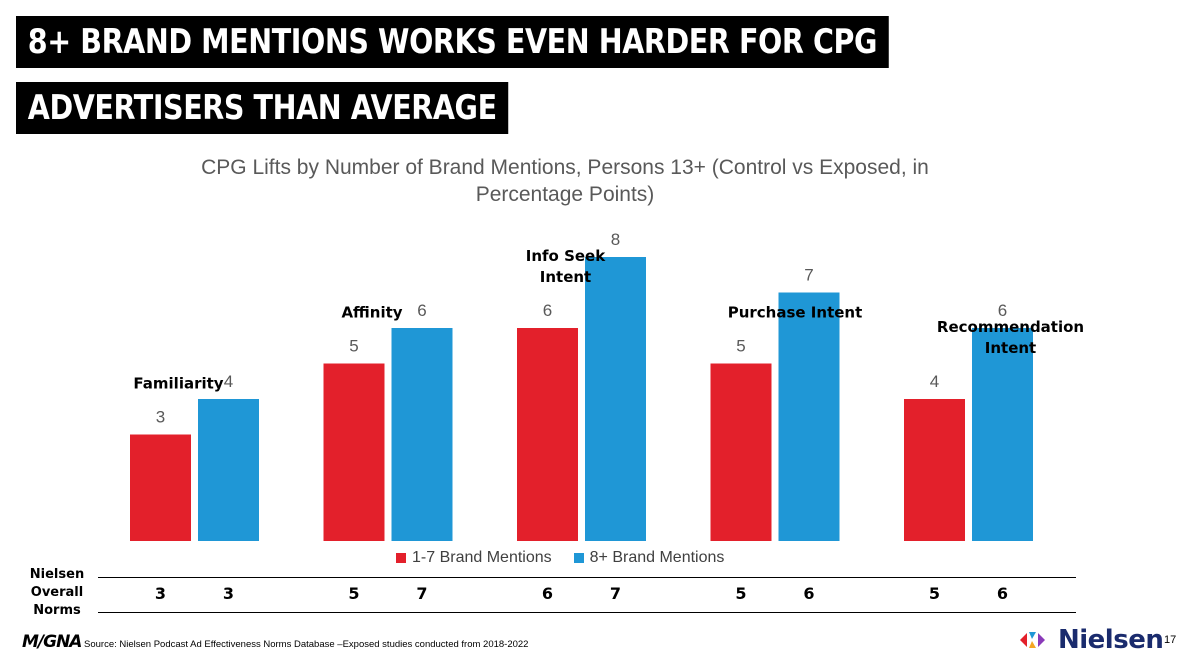 The width and height of the screenshot is (1200, 672). I want to click on data-label-familiarity-series-2: 4, so click(228, 381).